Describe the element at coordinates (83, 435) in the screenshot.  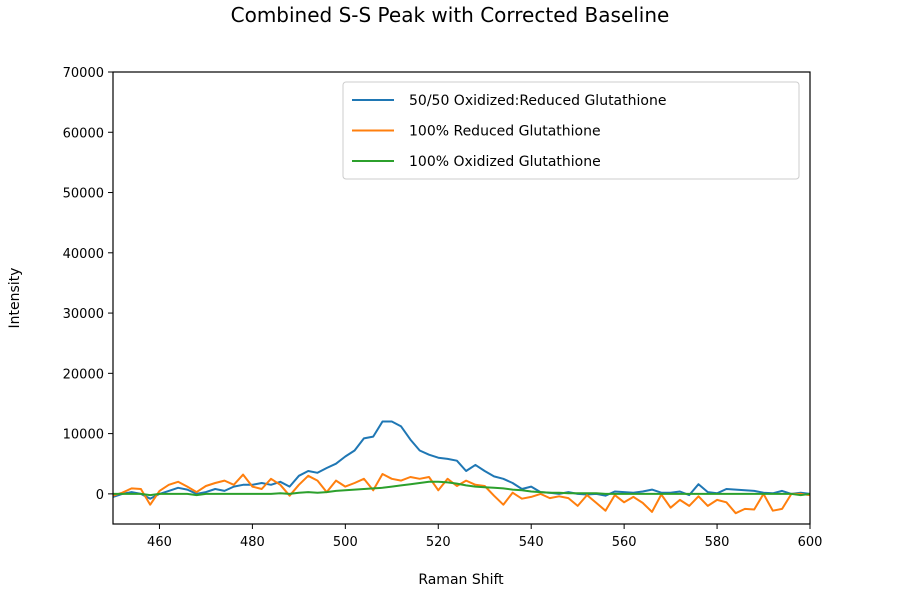
I see `y-tick-label: 10000` at that location.